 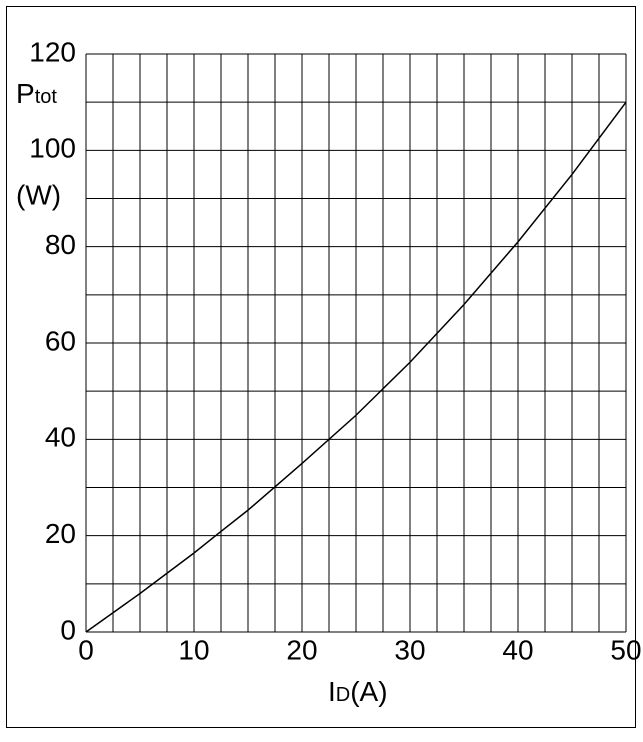 What do you see at coordinates (60, 437) in the screenshot?
I see `y-tick-label: 40` at bounding box center [60, 437].